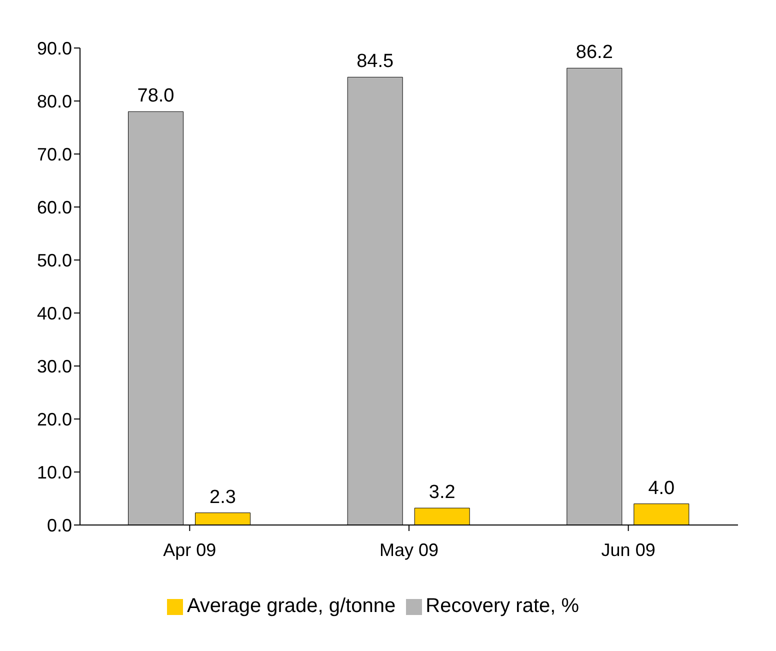  What do you see at coordinates (661, 488) in the screenshot?
I see `data-label: 4.0` at bounding box center [661, 488].